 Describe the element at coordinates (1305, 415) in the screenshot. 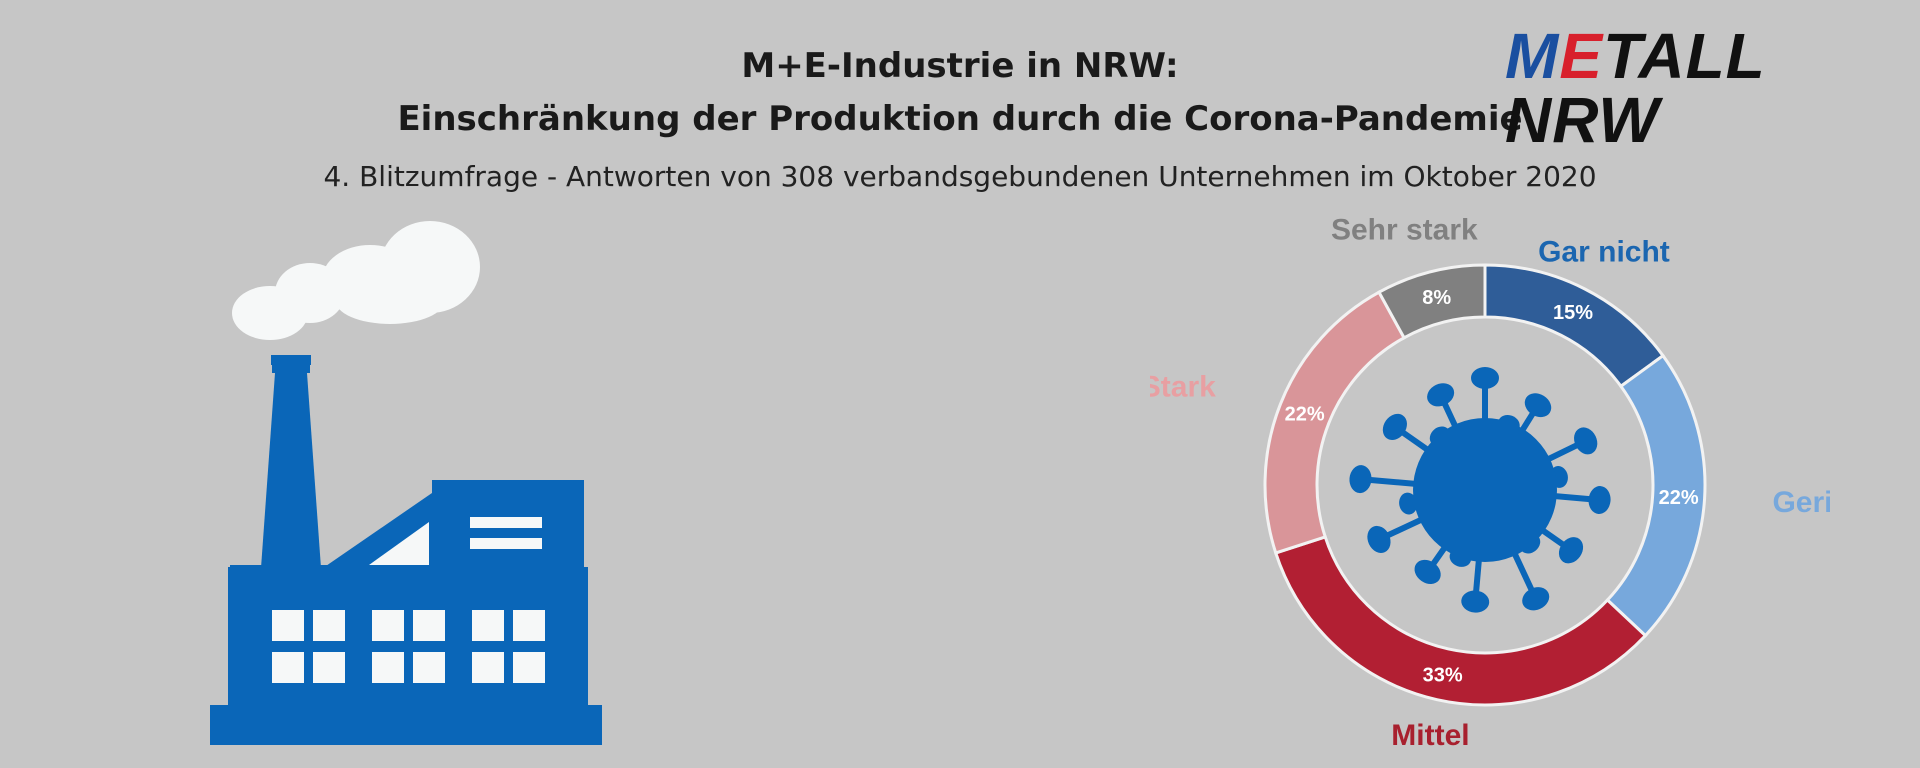

I see `value-label-stark: 22%` at that location.